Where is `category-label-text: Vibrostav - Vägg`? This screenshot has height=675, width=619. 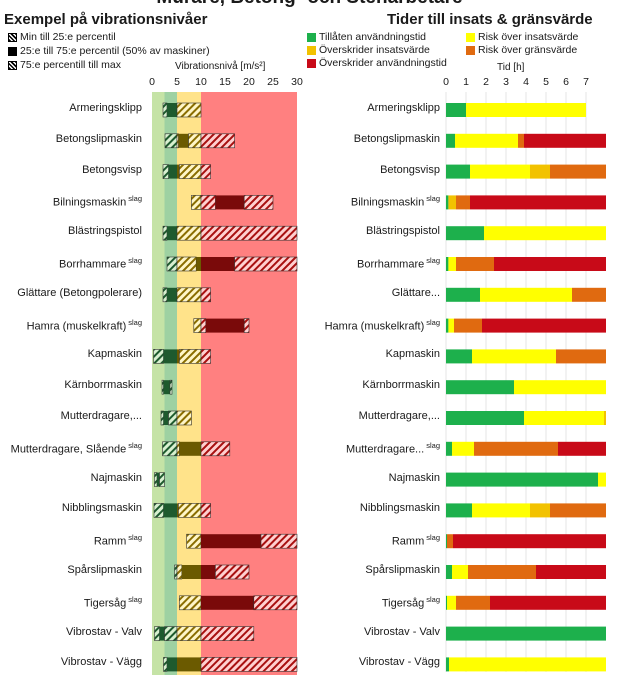 category-label-text: Vibrostav - Vägg is located at coordinates (101, 662).